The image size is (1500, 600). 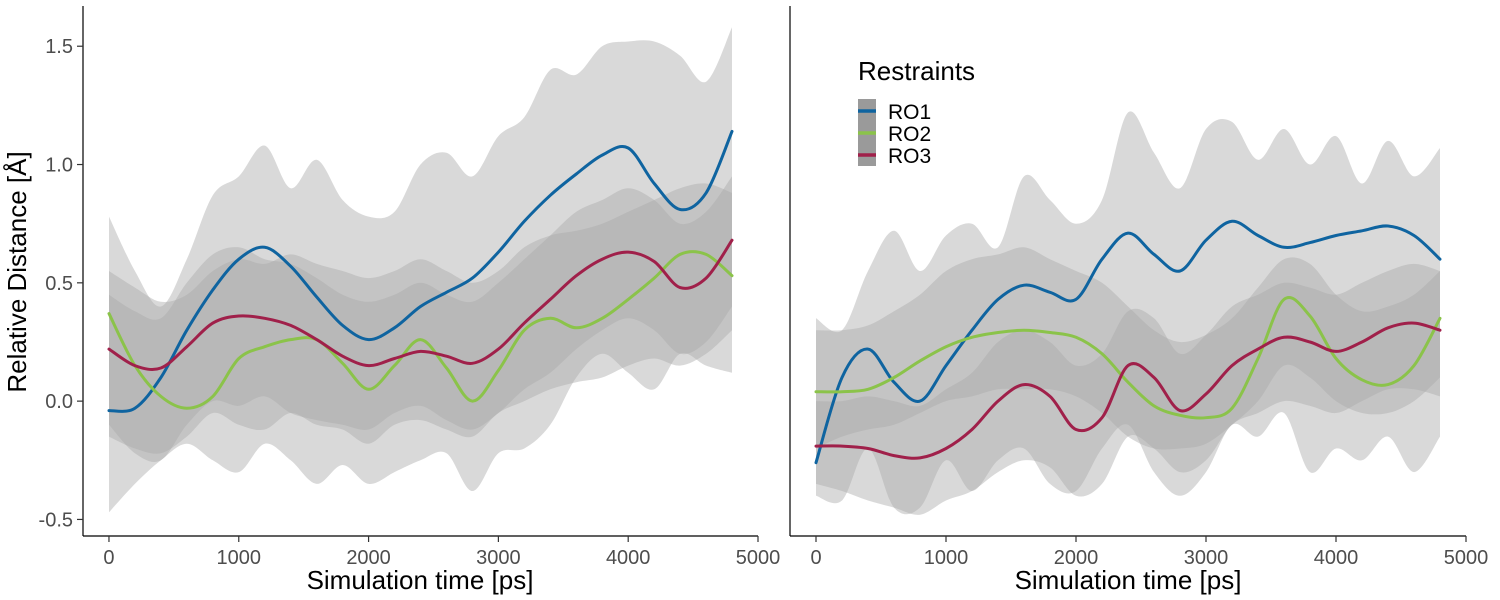 I want to click on left-y-ticks: -0.5 0.0 0.5 1.0 1.5, so click(x=61, y=283).